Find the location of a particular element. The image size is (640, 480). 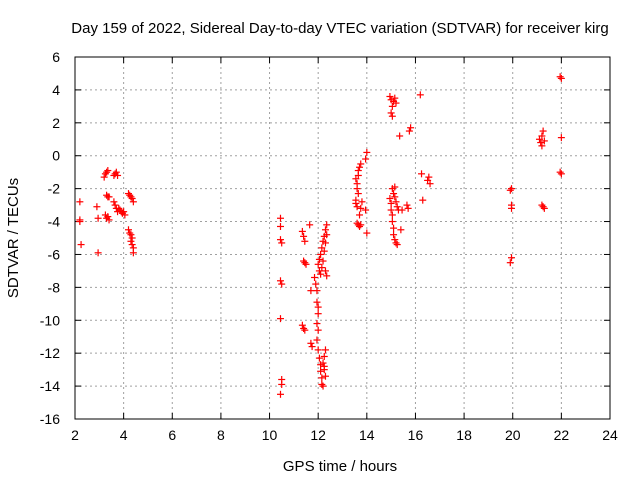

x-tick-label: 4 is located at coordinates (124, 435).